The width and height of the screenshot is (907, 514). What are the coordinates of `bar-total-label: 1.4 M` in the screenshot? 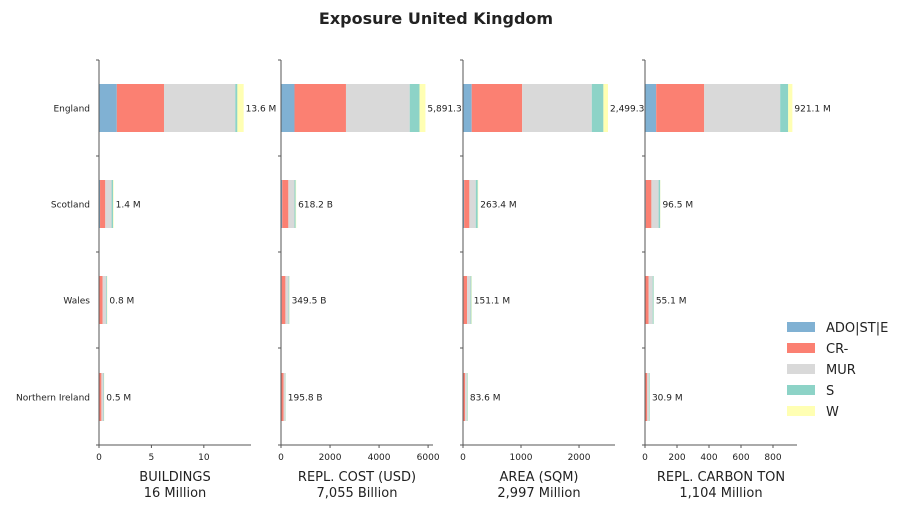 It's located at (128, 206).